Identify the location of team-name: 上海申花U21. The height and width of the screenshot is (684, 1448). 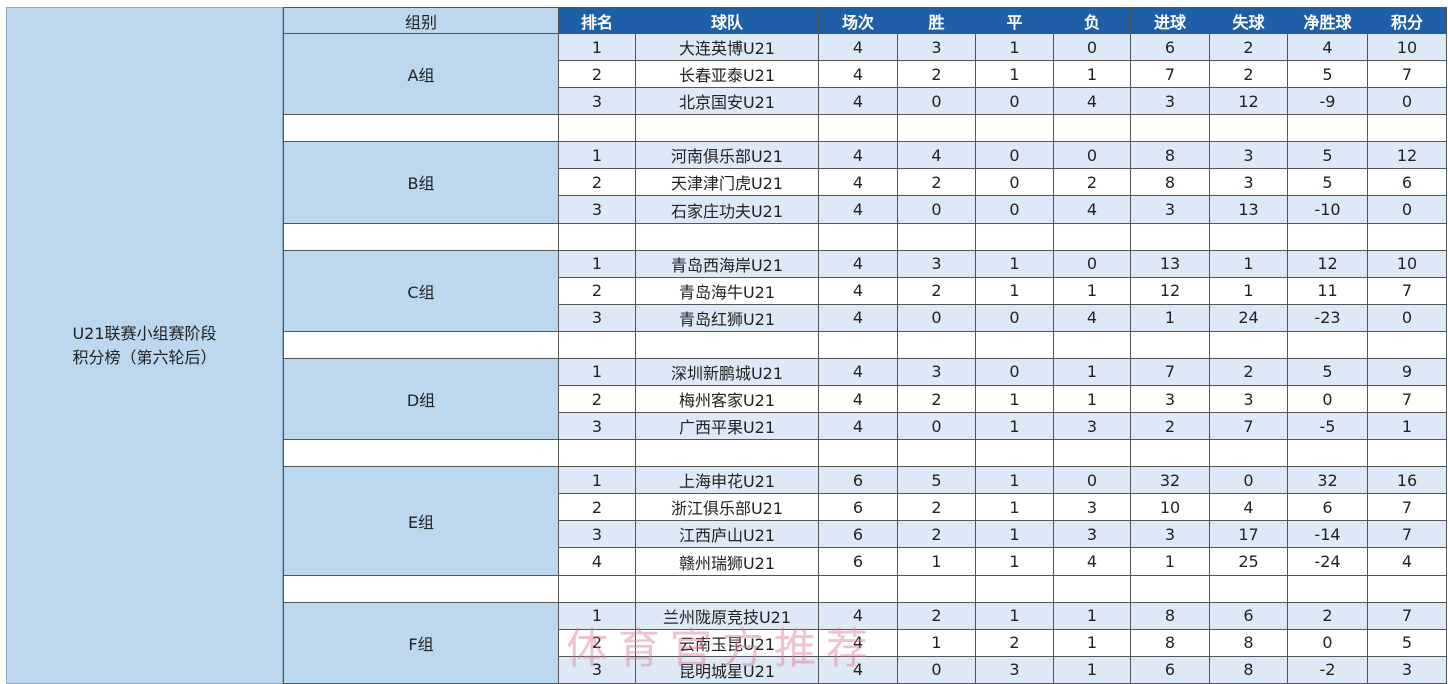
(727, 480).